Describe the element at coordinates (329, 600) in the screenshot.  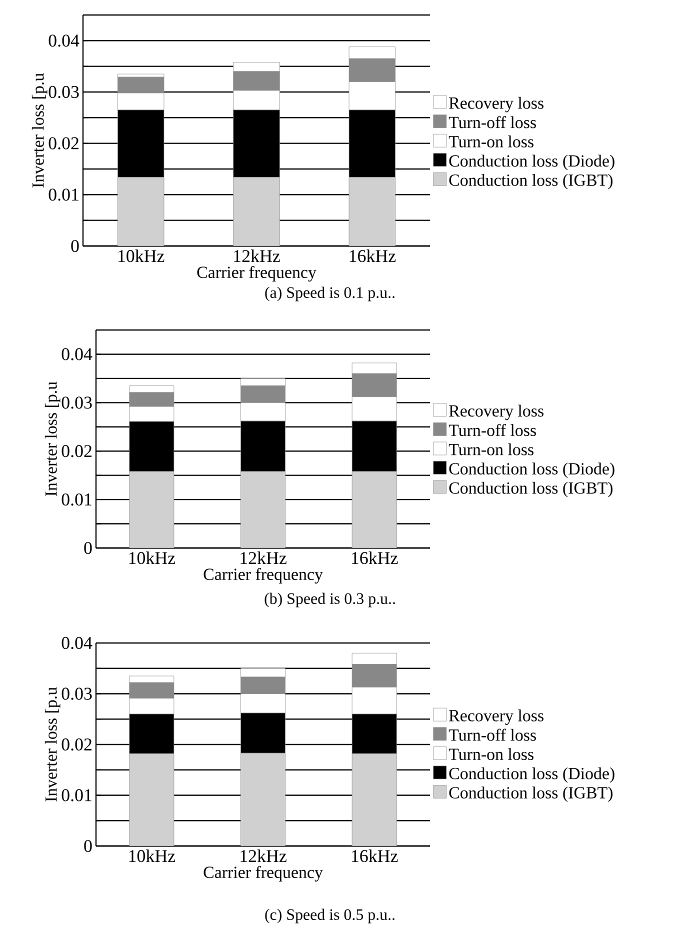
I see `text: (b) Speed is 0.3 p.u..` at that location.